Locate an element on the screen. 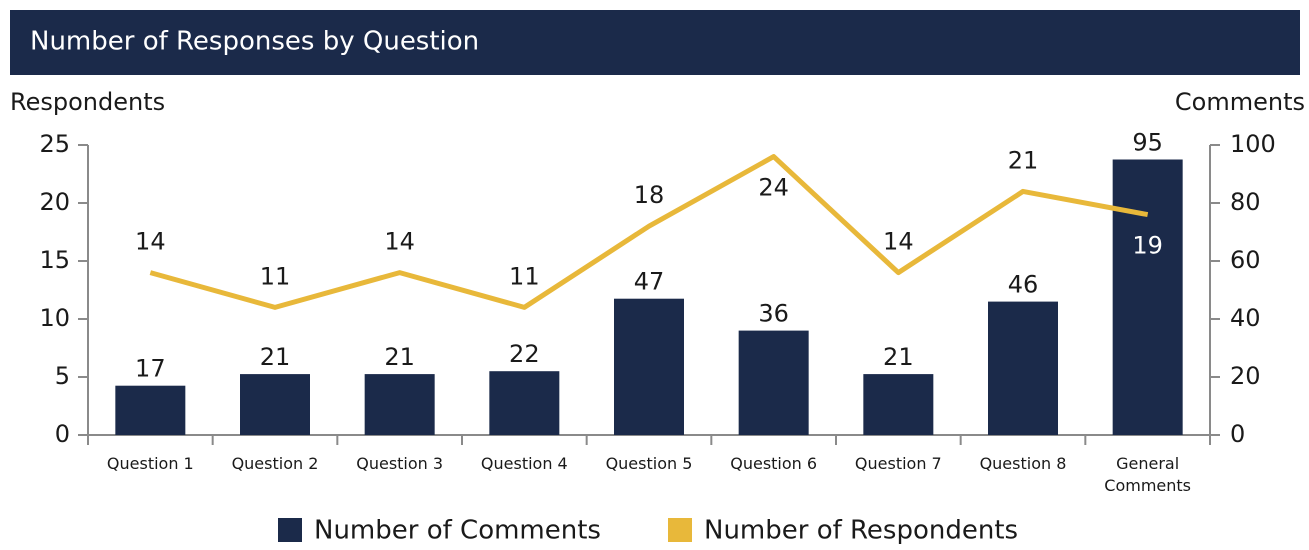  y2-tick-label: 60 is located at coordinates (1245, 260).